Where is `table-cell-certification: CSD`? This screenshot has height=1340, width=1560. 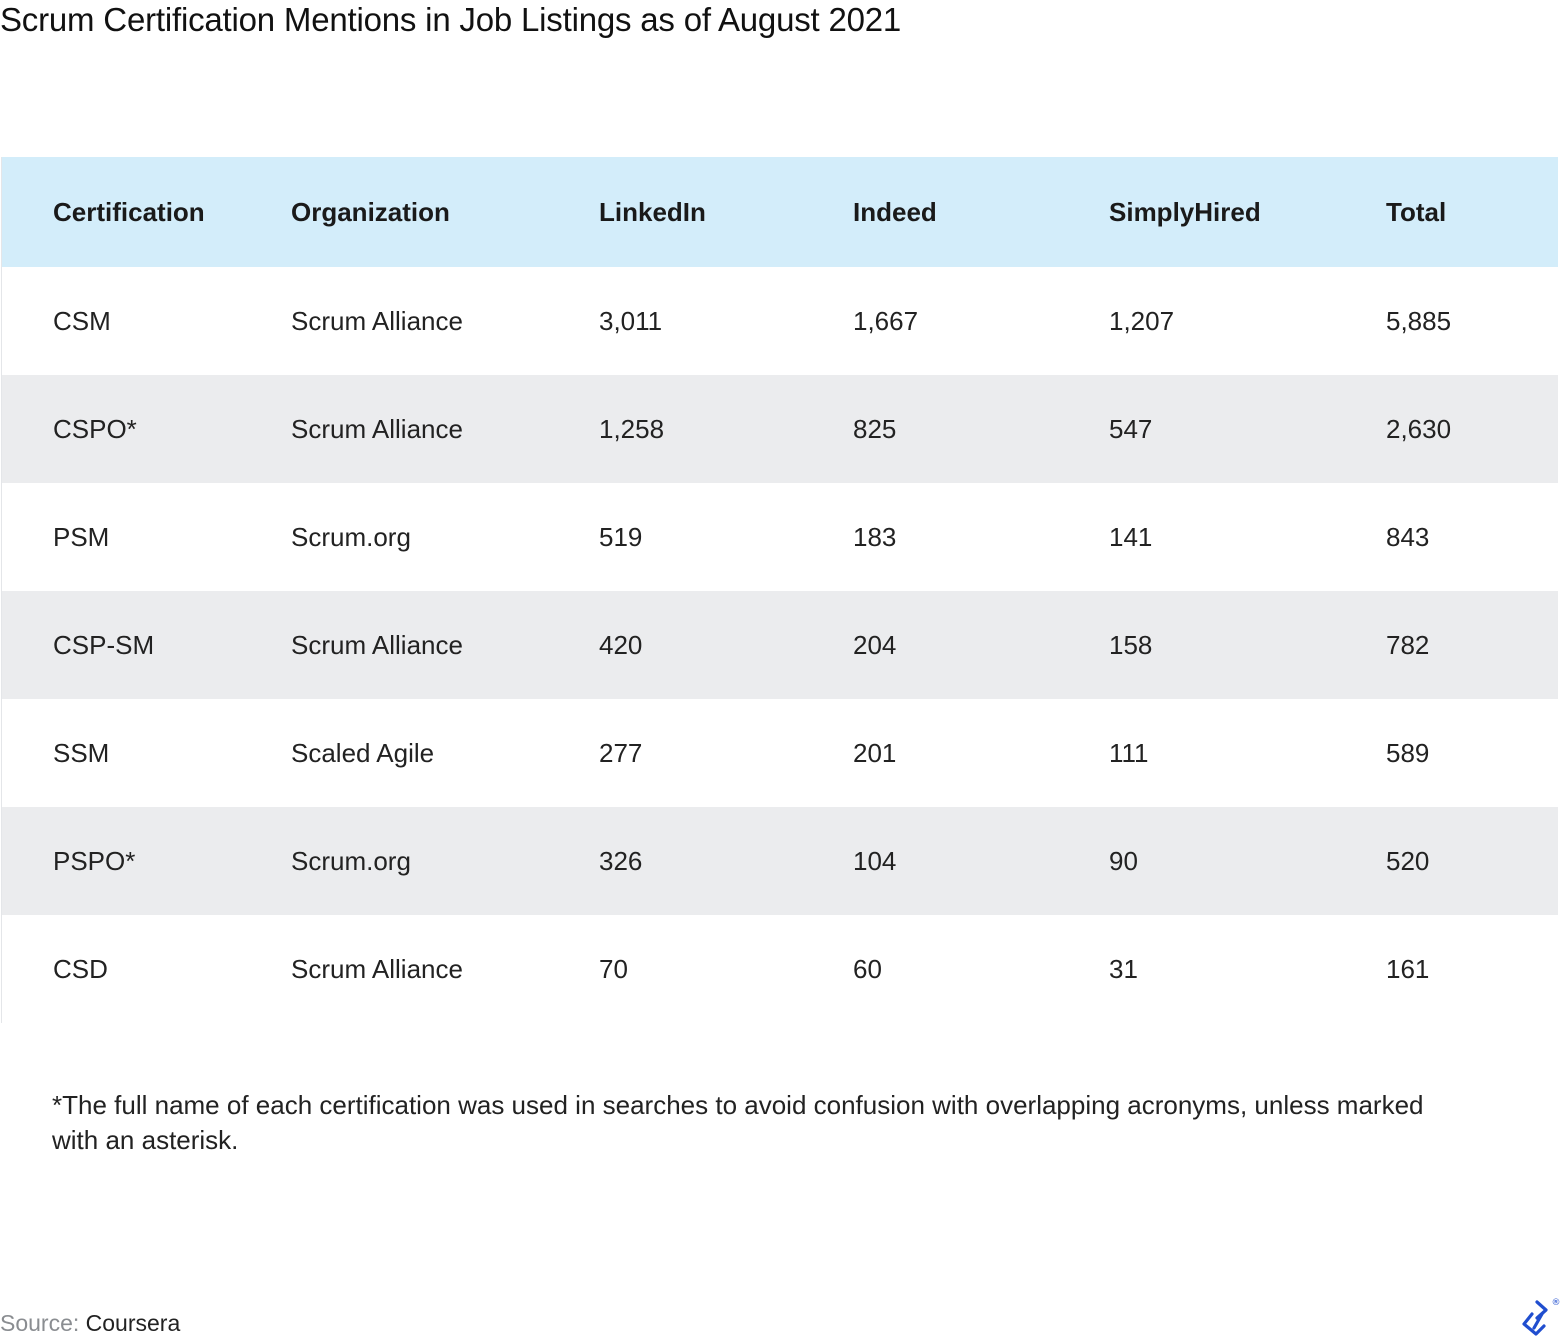 table-cell-certification: CSD is located at coordinates (80, 968).